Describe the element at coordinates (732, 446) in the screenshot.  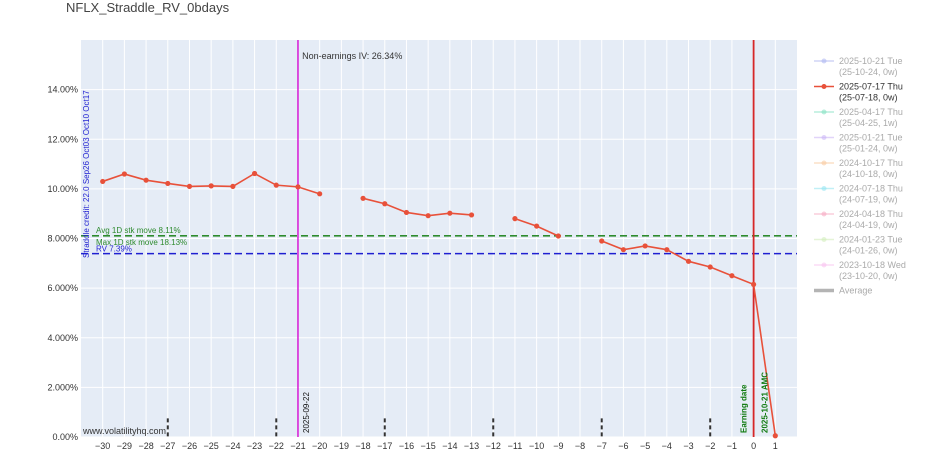
I see `x-tick-label: −1` at that location.